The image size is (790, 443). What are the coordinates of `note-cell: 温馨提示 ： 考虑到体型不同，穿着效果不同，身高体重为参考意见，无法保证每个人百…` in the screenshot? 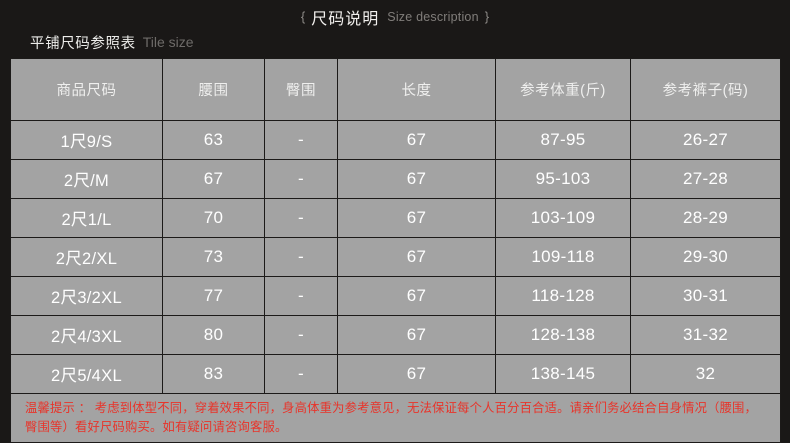 It's located at (395, 418).